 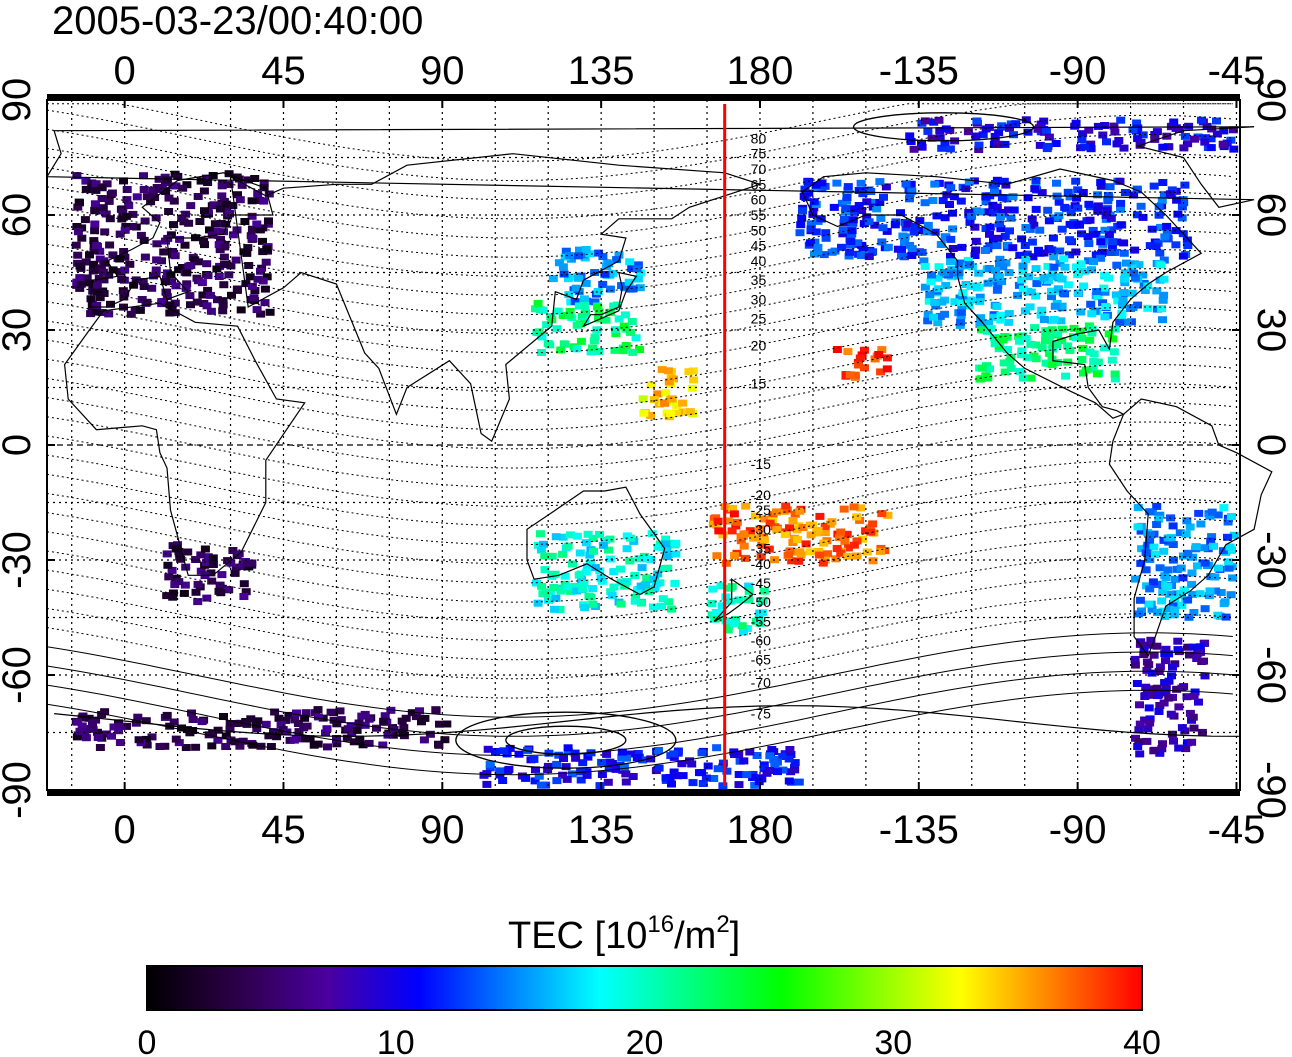 What do you see at coordinates (761, 683) in the screenshot?
I see `contour-label: -70` at bounding box center [761, 683].